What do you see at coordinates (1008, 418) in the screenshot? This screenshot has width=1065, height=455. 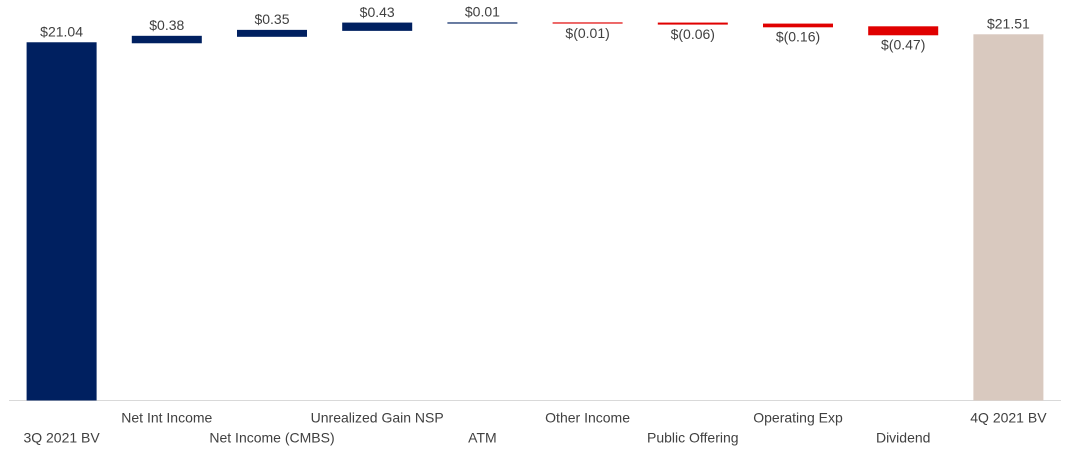 I see `x-tick-label: 4Q 2021 BV` at bounding box center [1008, 418].